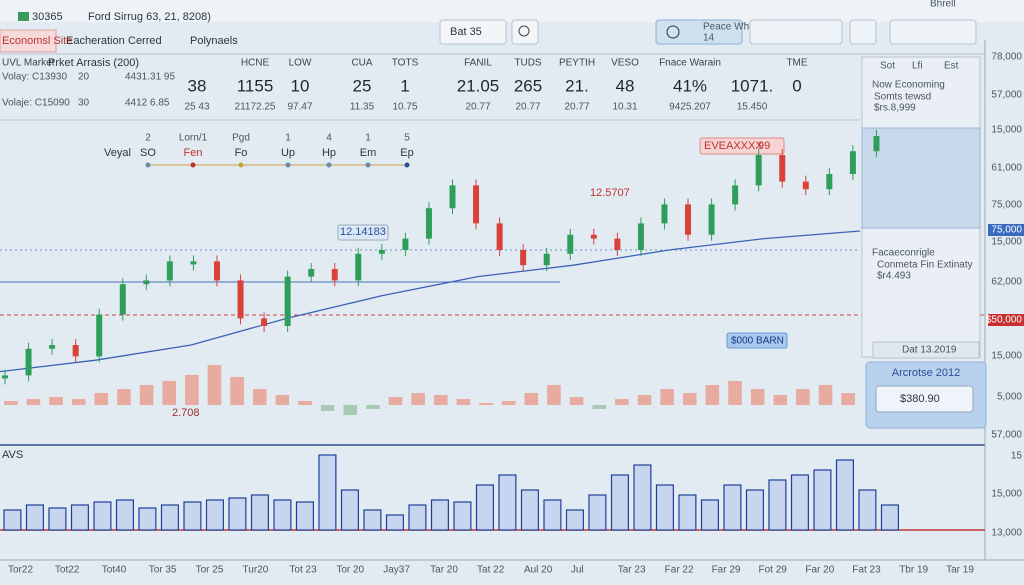 The width and height of the screenshot is (1024, 585). Describe the element at coordinates (303, 570) in the screenshot. I see `x-axis-label: Tot 23` at that location.